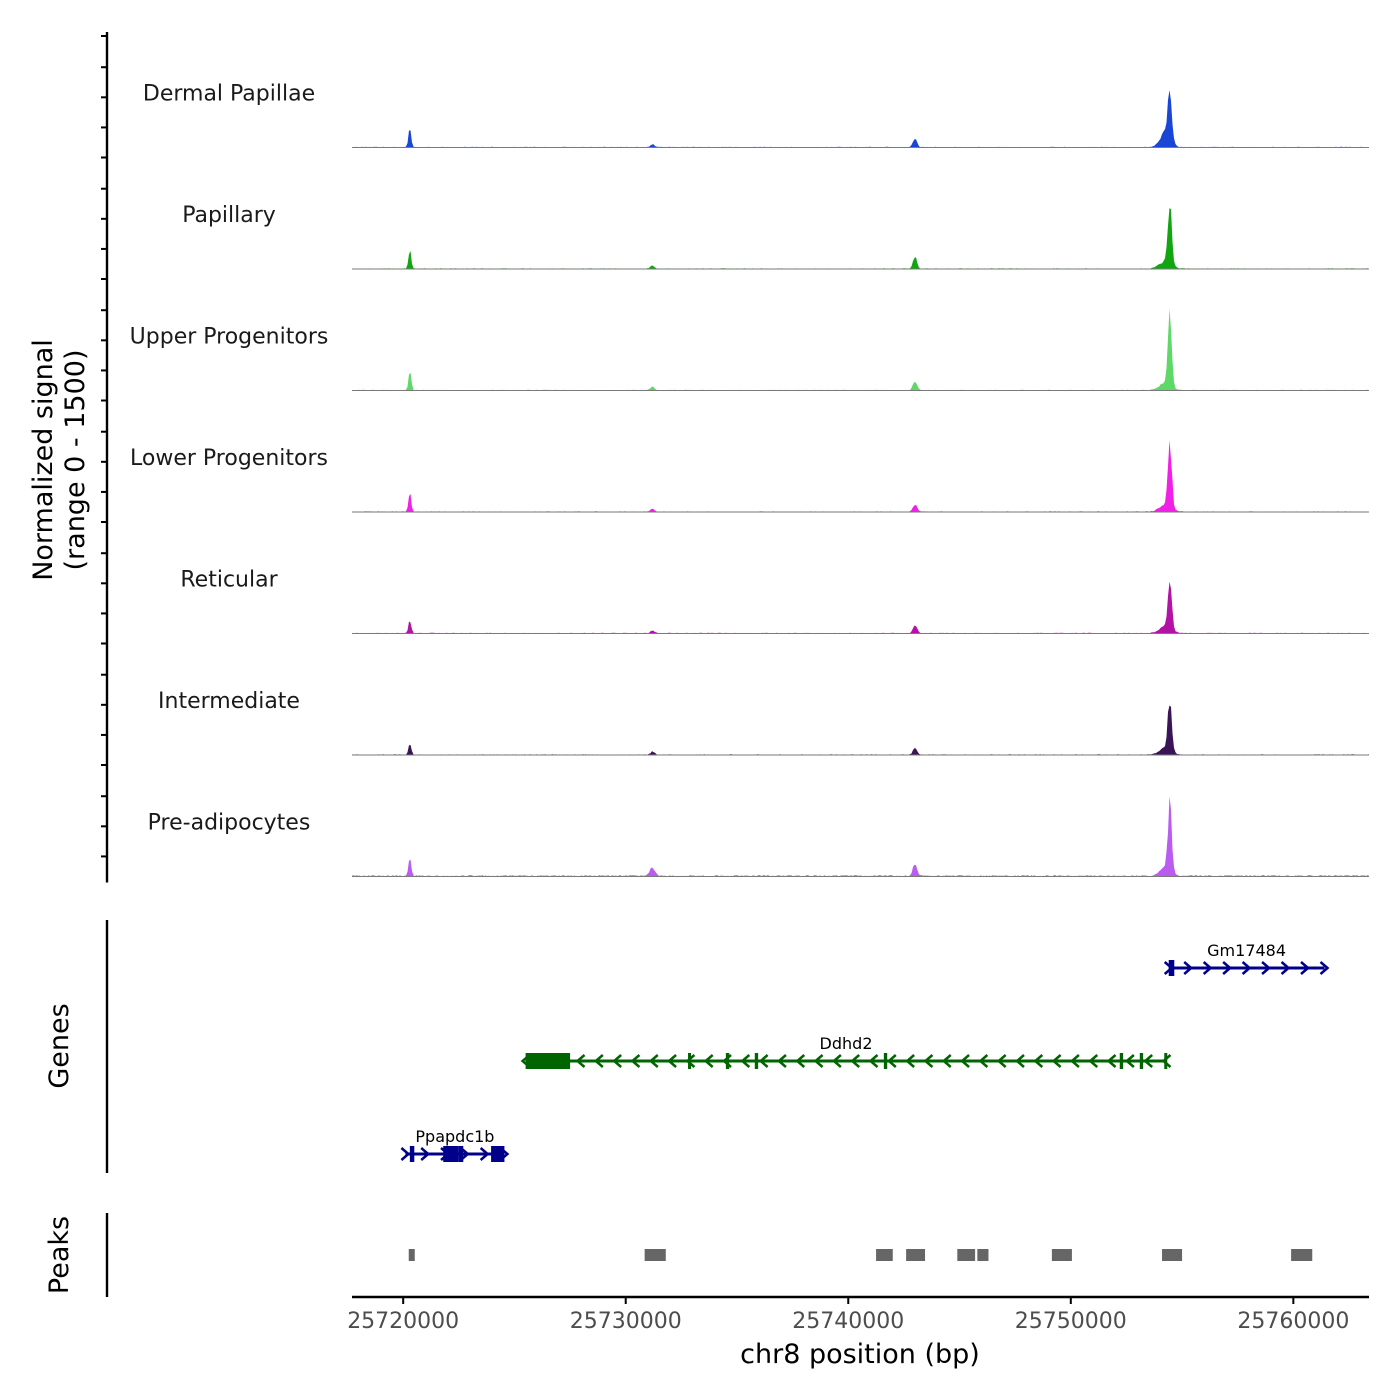 The height and width of the screenshot is (1400, 1400). Describe the element at coordinates (43, 460) in the screenshot. I see `y-axis-title-line-1: Normalized signal` at that location.